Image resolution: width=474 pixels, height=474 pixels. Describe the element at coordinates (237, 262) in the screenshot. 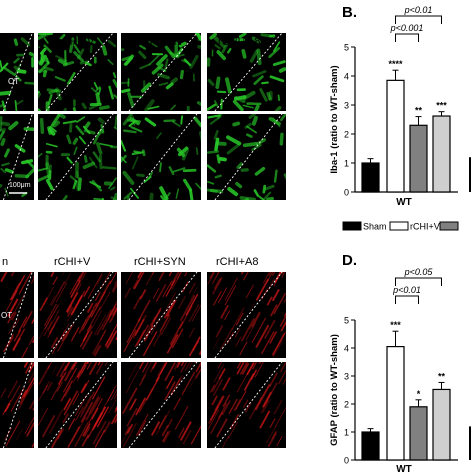

I see `bottom-header-4: rCHI+A8` at that location.